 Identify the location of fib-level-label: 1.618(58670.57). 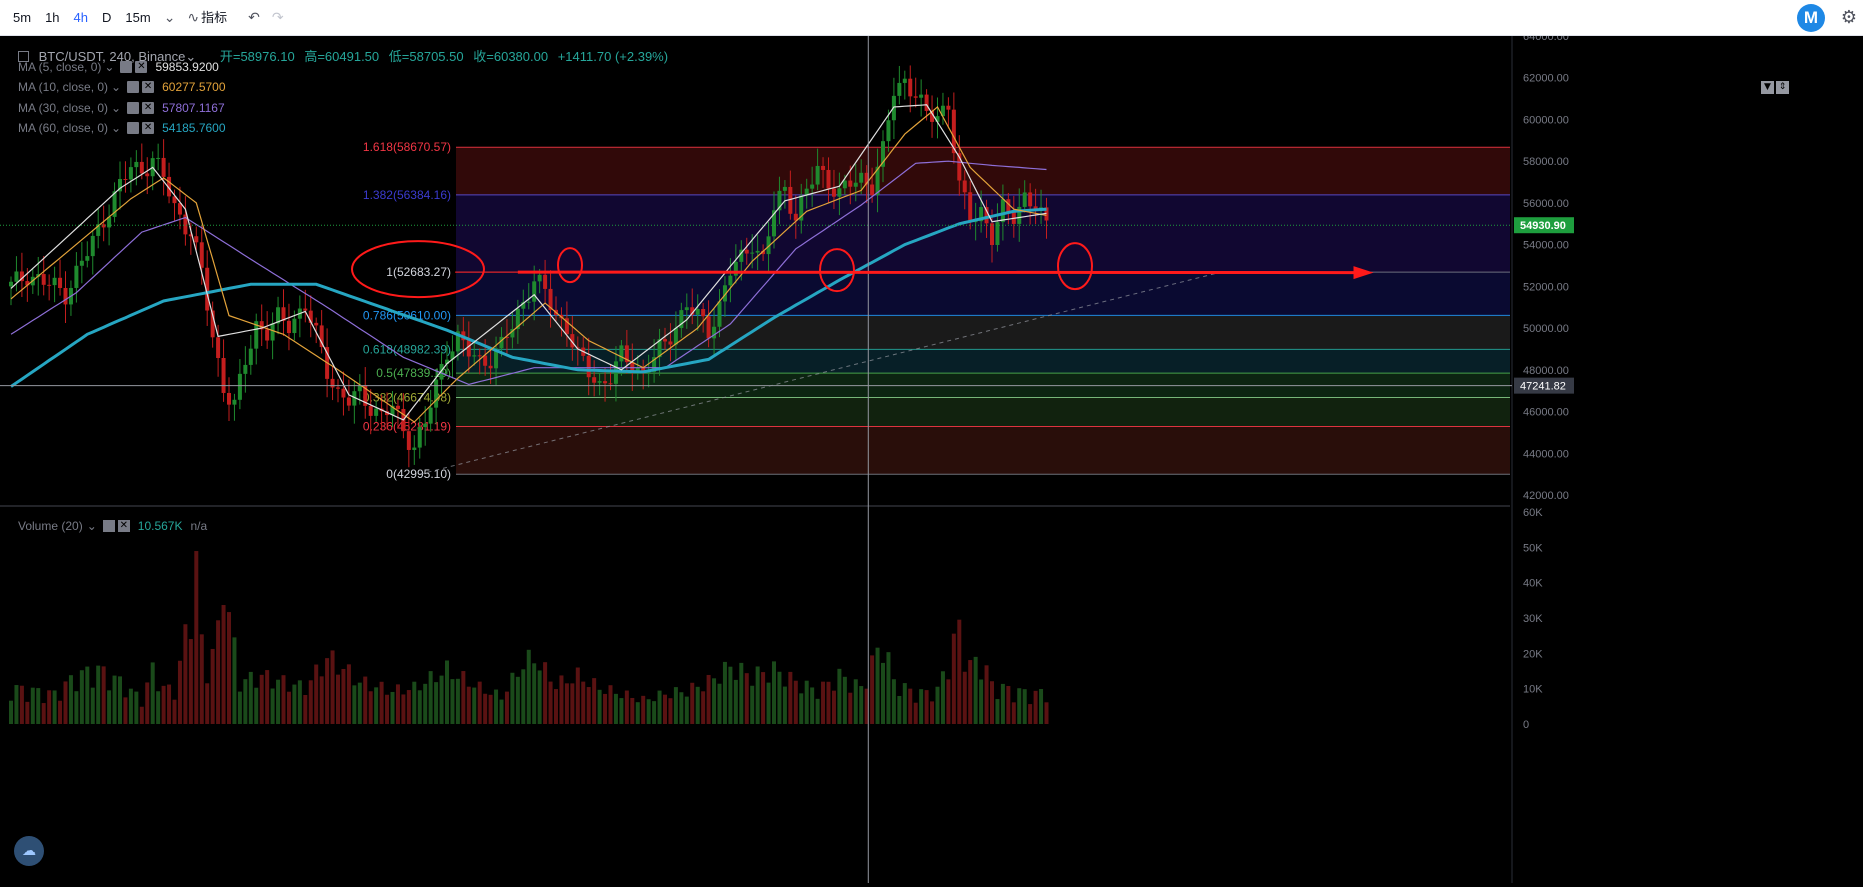
(407, 147).